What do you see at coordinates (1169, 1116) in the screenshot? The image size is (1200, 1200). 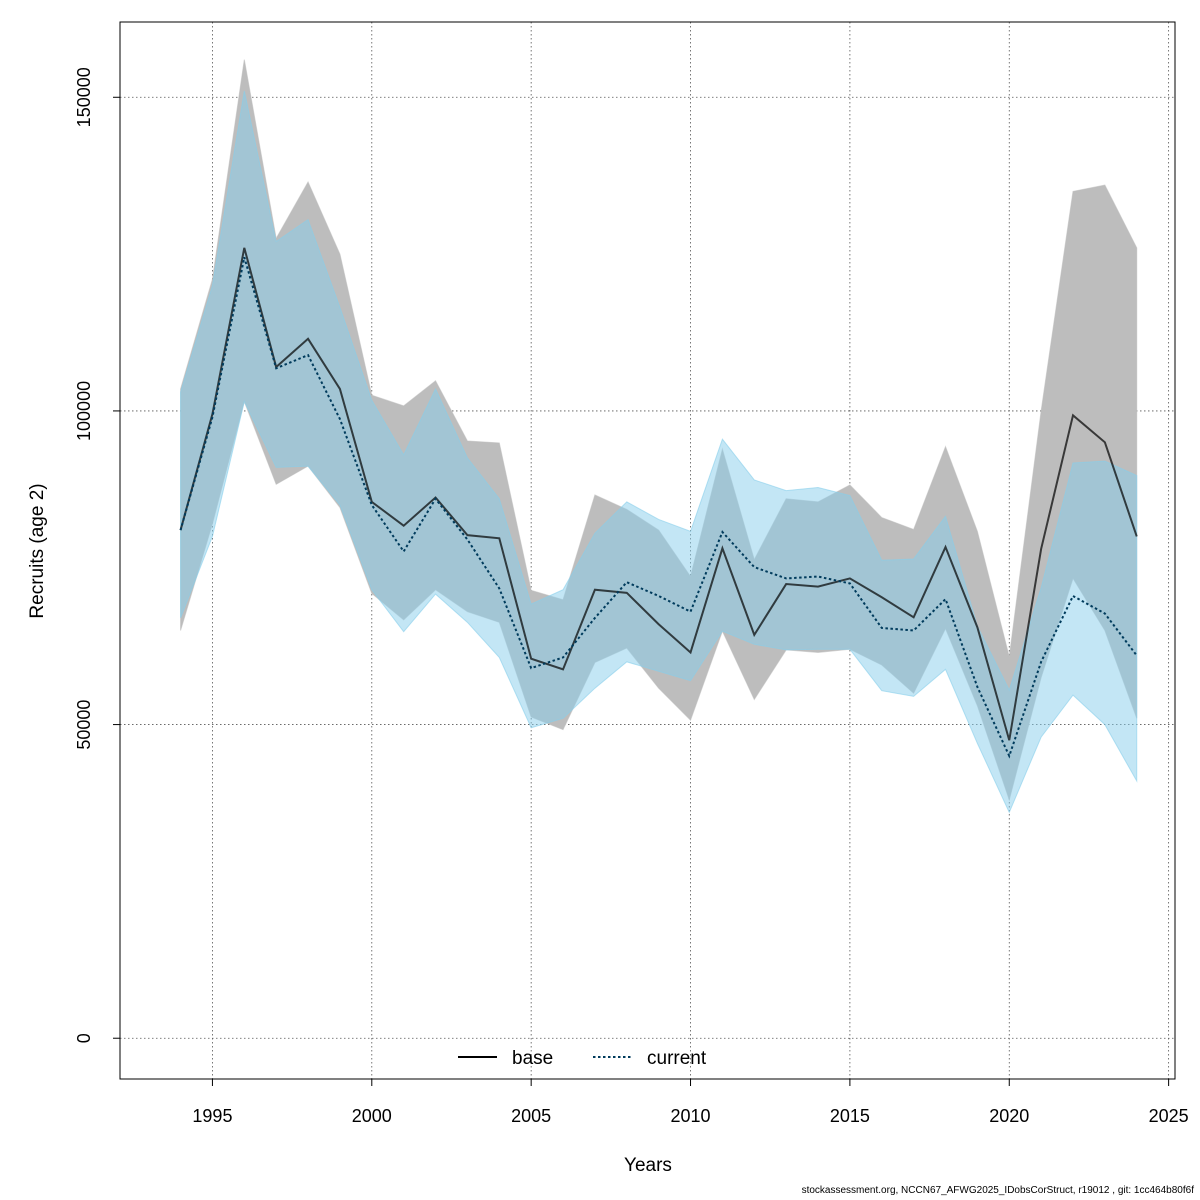 I see `x-tick-label: 2025` at bounding box center [1169, 1116].